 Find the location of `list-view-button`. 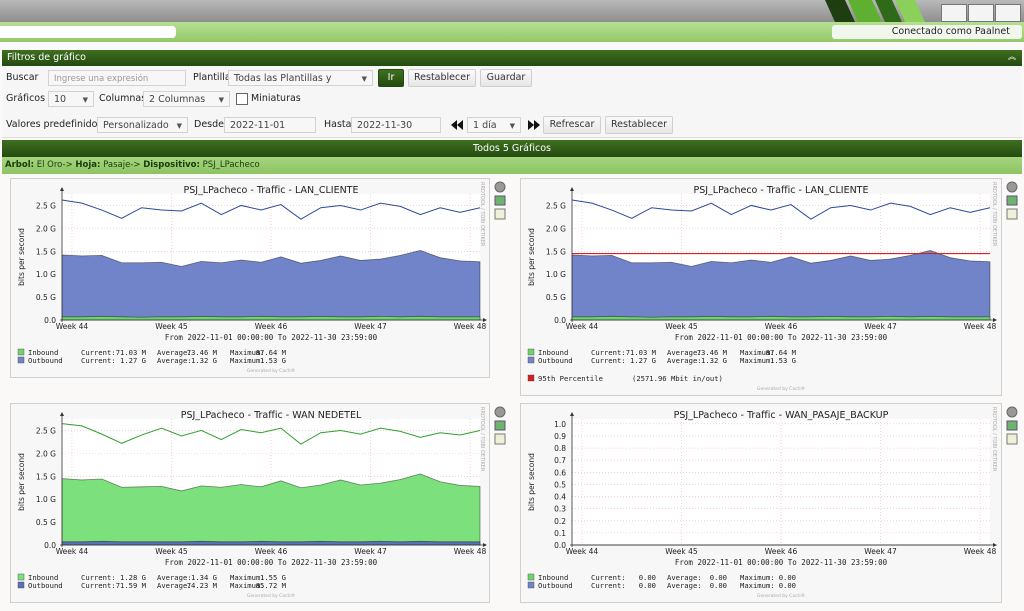

list-view-button is located at coordinates (981, 13).